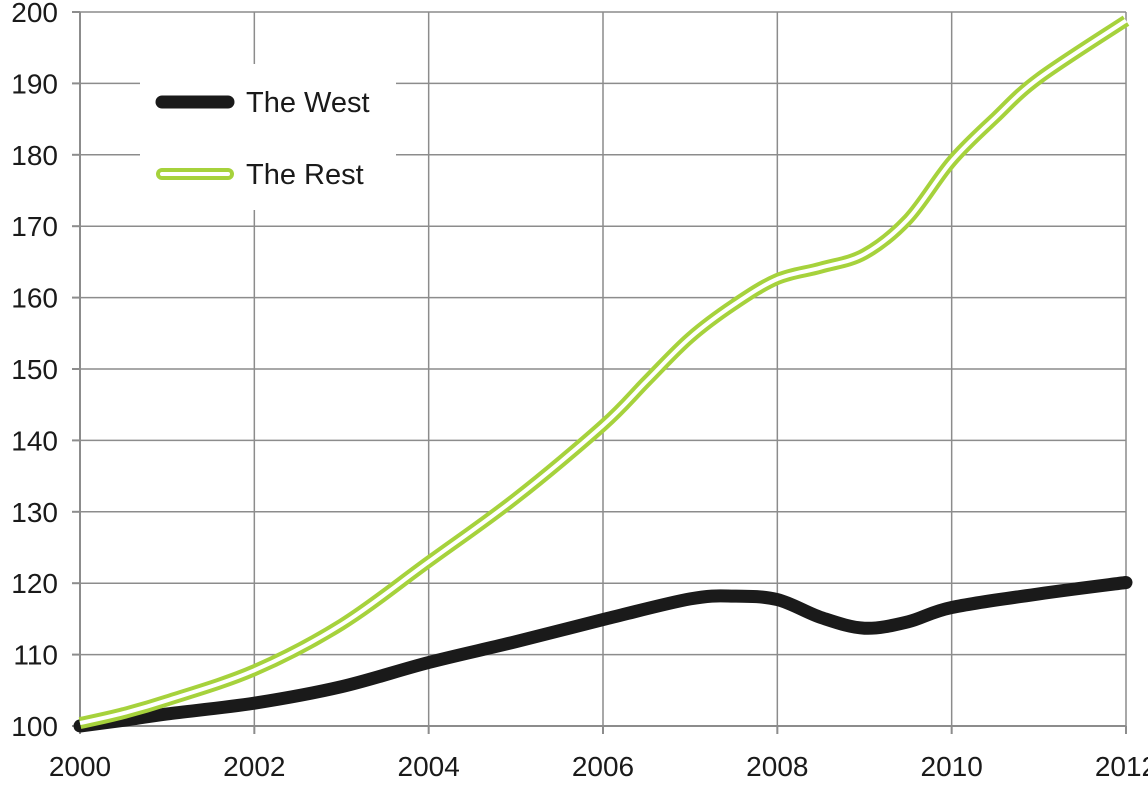  Describe the element at coordinates (254, 766) in the screenshot. I see `x-tick-label-2002: 2002` at that location.